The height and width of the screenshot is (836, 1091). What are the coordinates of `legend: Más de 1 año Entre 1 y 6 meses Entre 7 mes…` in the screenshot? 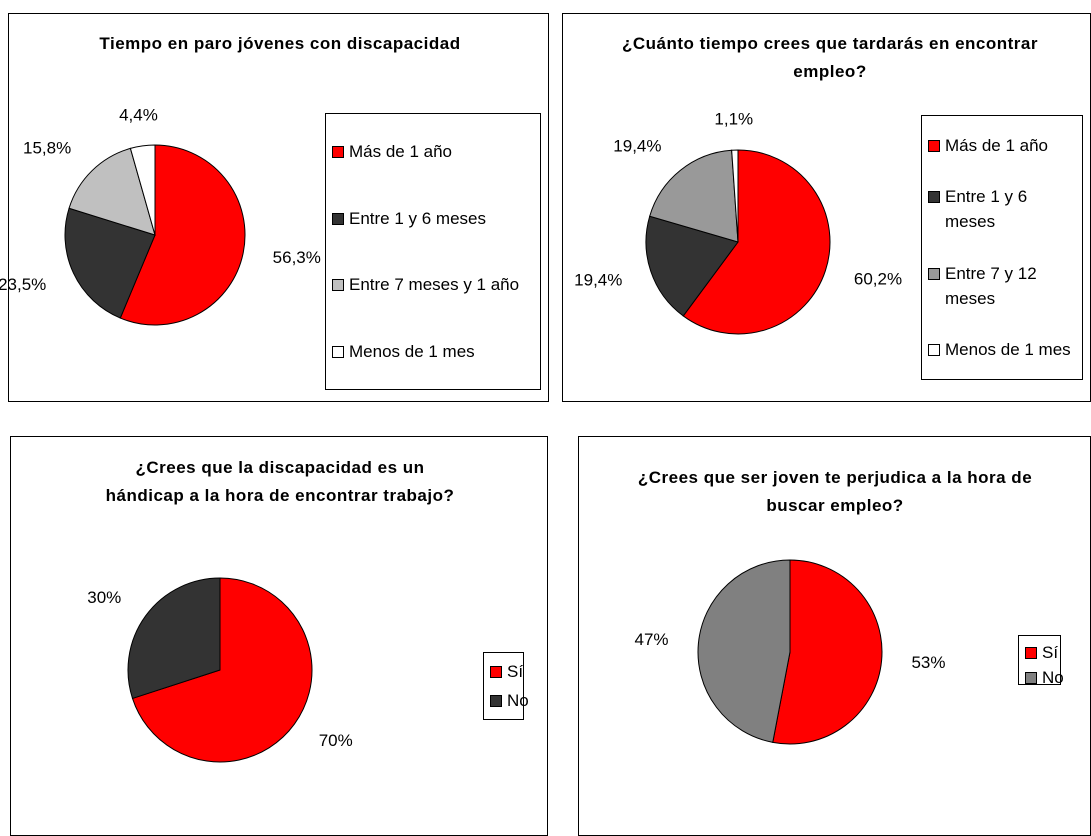 It's located at (433, 251).